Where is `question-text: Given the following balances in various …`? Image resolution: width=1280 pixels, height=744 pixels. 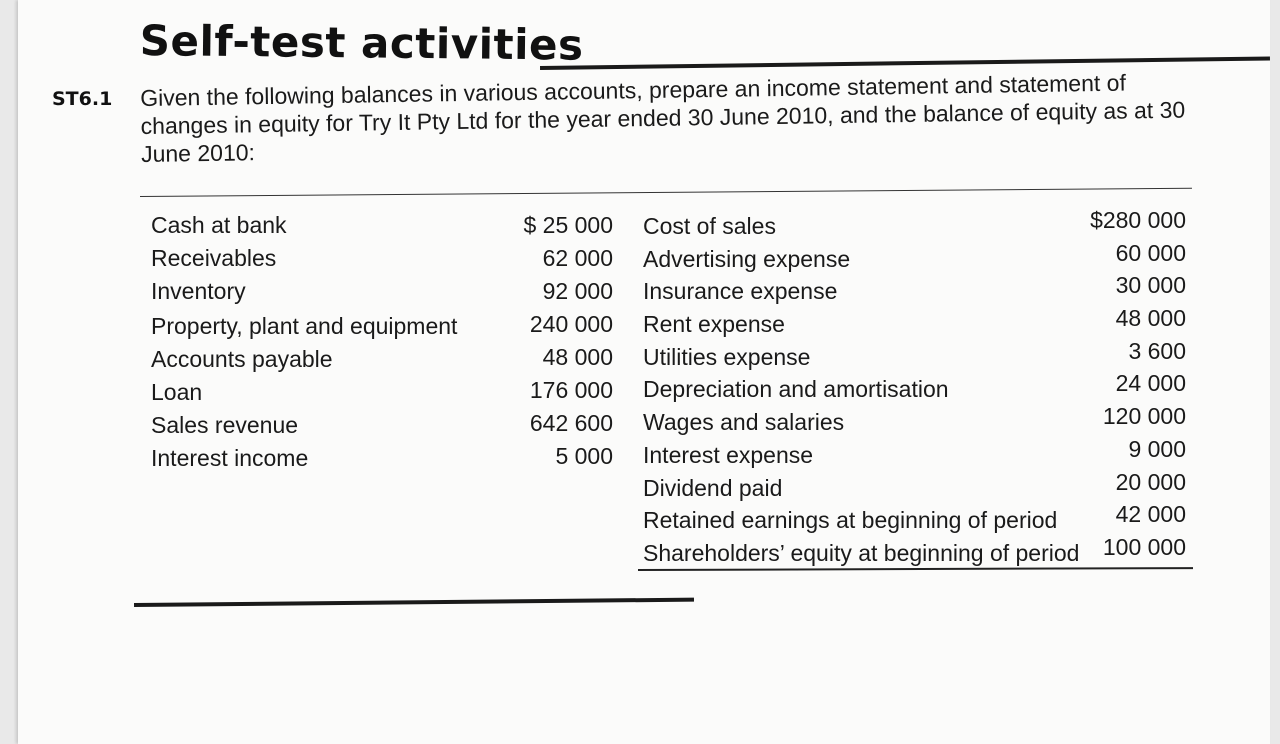
question-text: Given the following balances in various … is located at coordinates (663, 118).